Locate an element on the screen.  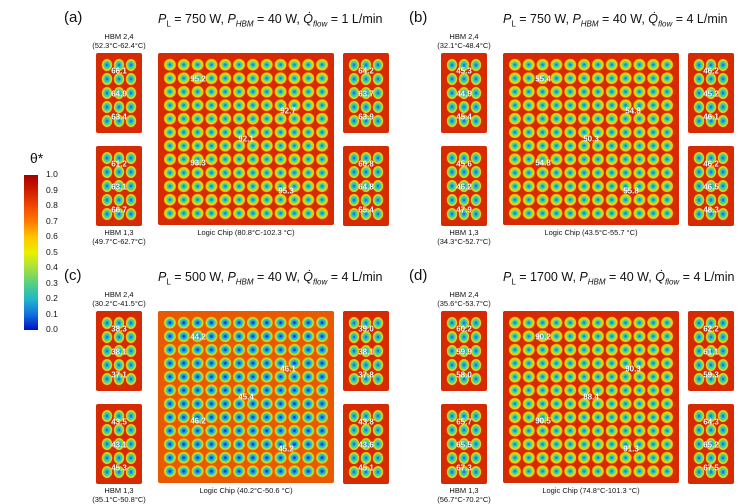
hbm-bottom-label: HBM 1,3 (56.7°C-70.2°C) is located at coordinates (464, 495).